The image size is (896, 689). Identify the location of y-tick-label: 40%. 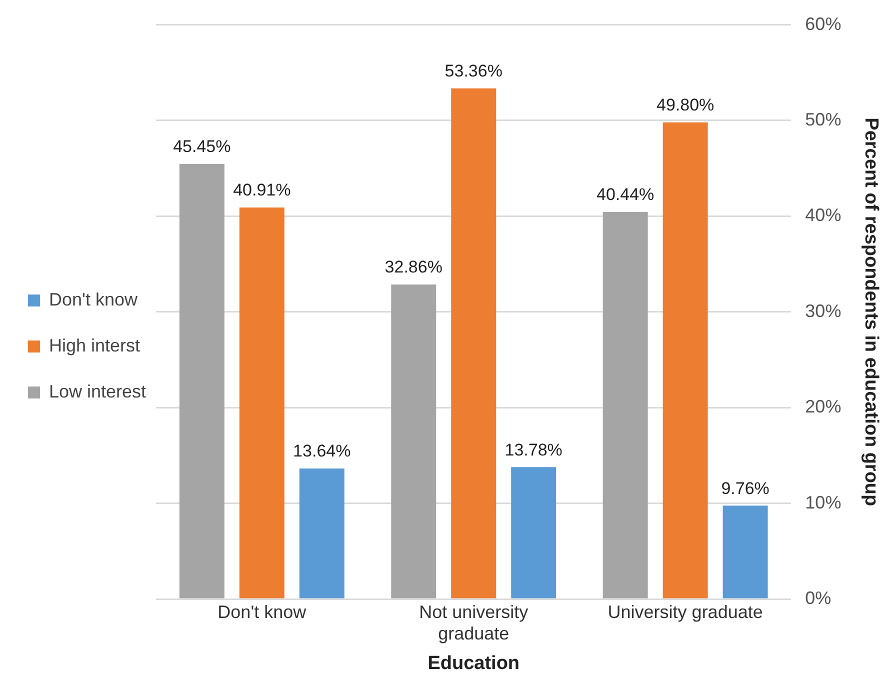
(823, 215).